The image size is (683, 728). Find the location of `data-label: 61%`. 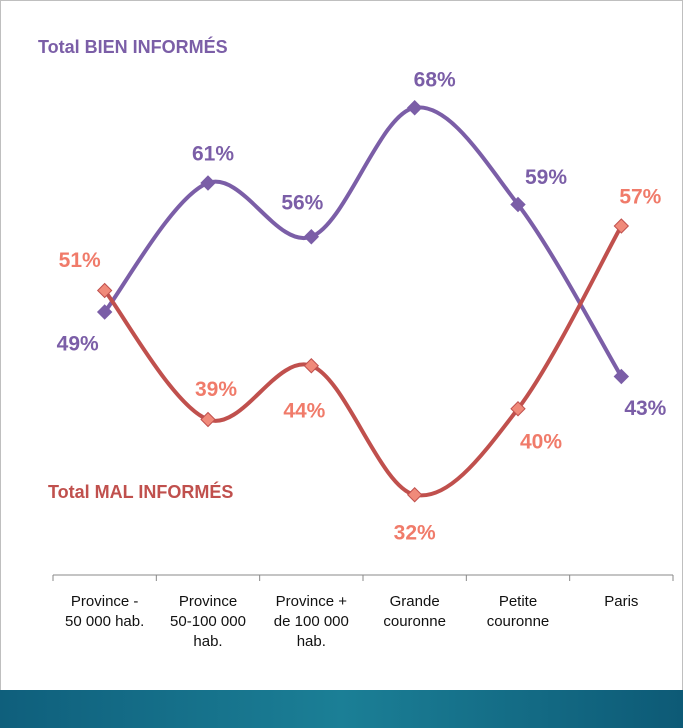

data-label: 61% is located at coordinates (213, 154).